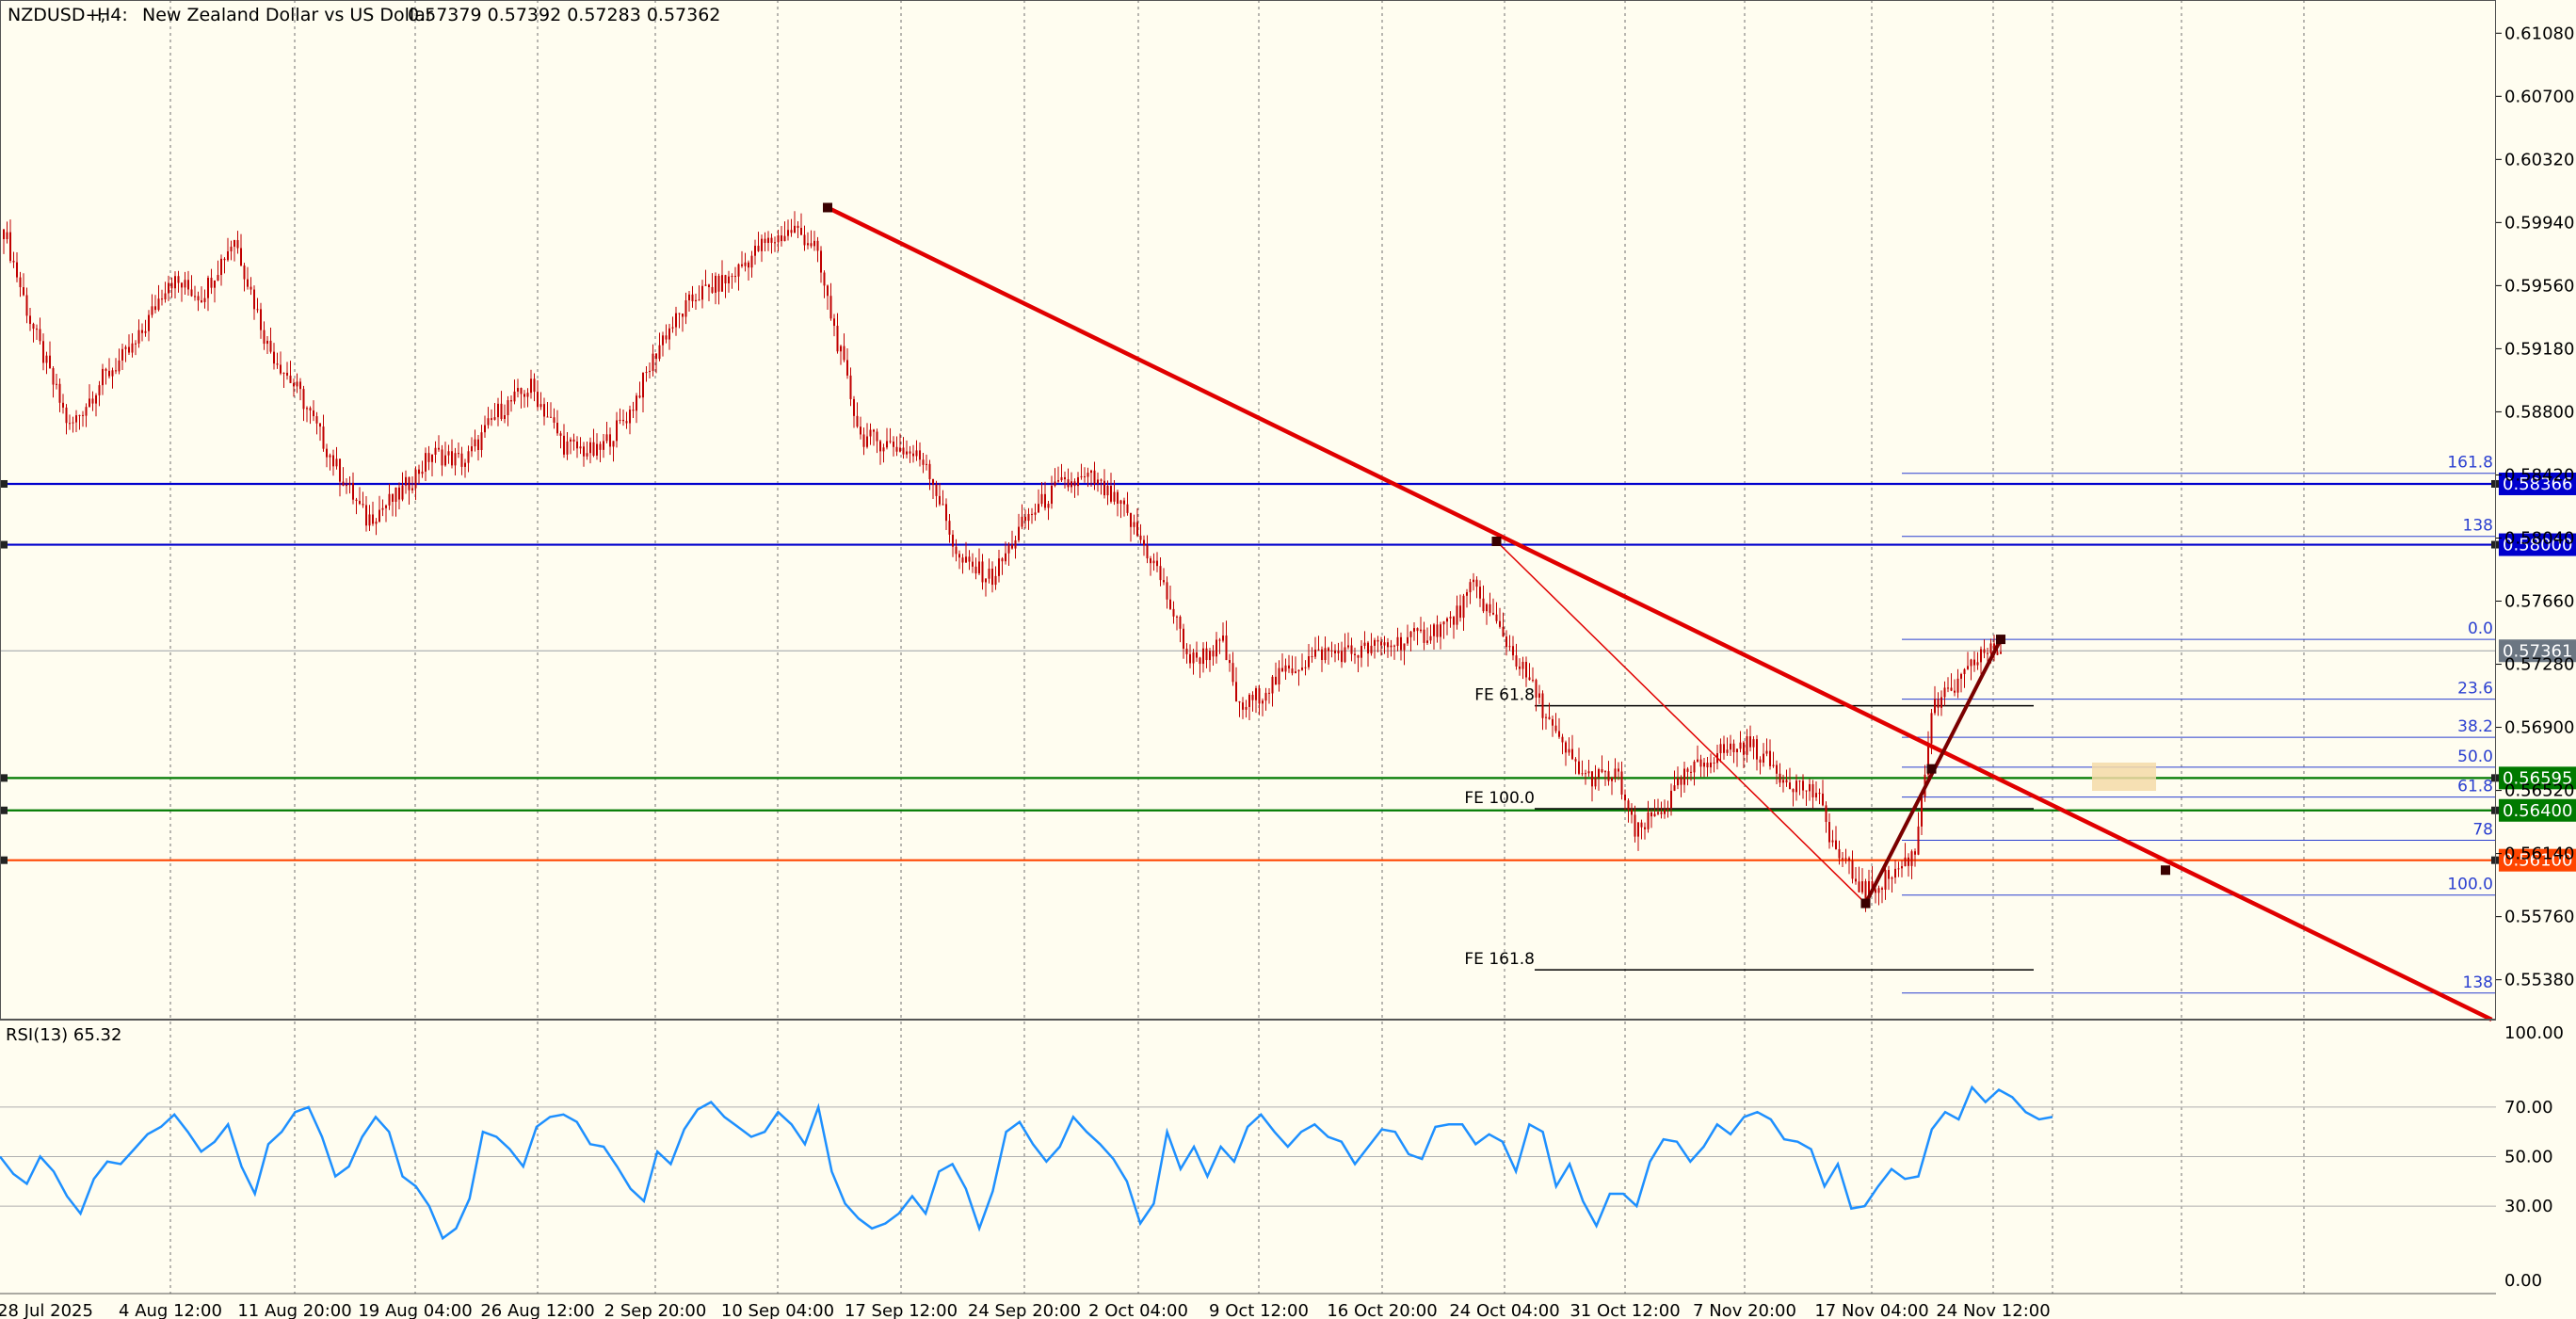 This screenshot has width=2576, height=1319. Describe the element at coordinates (1749, 828) in the screenshot. I see `fibonacci-expansion: FE 61.8 FE 100.0 FE 161.8` at that location.